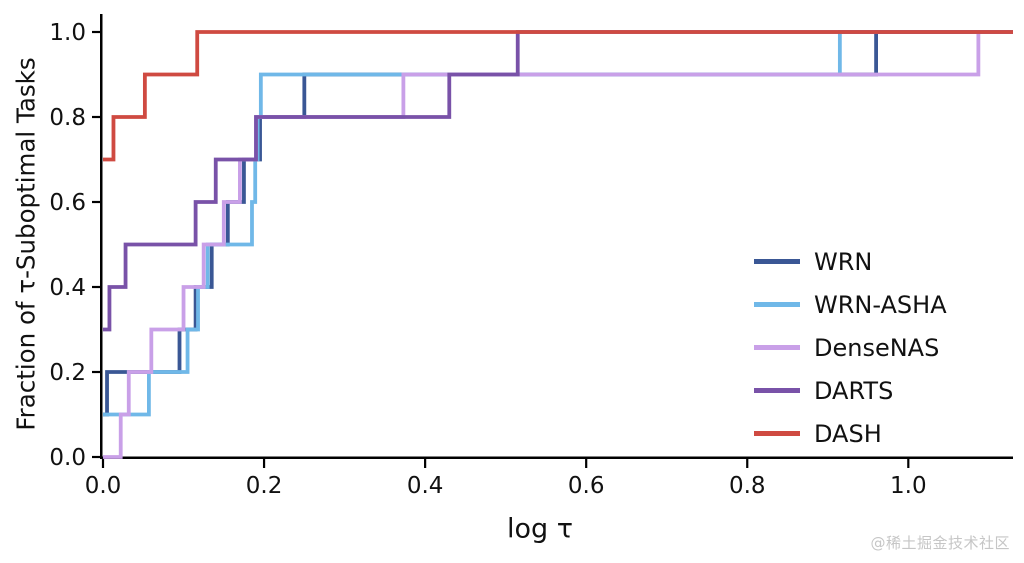 This screenshot has height=563, width=1024. Describe the element at coordinates (556, 457) in the screenshot. I see `x-axis-spine` at that location.